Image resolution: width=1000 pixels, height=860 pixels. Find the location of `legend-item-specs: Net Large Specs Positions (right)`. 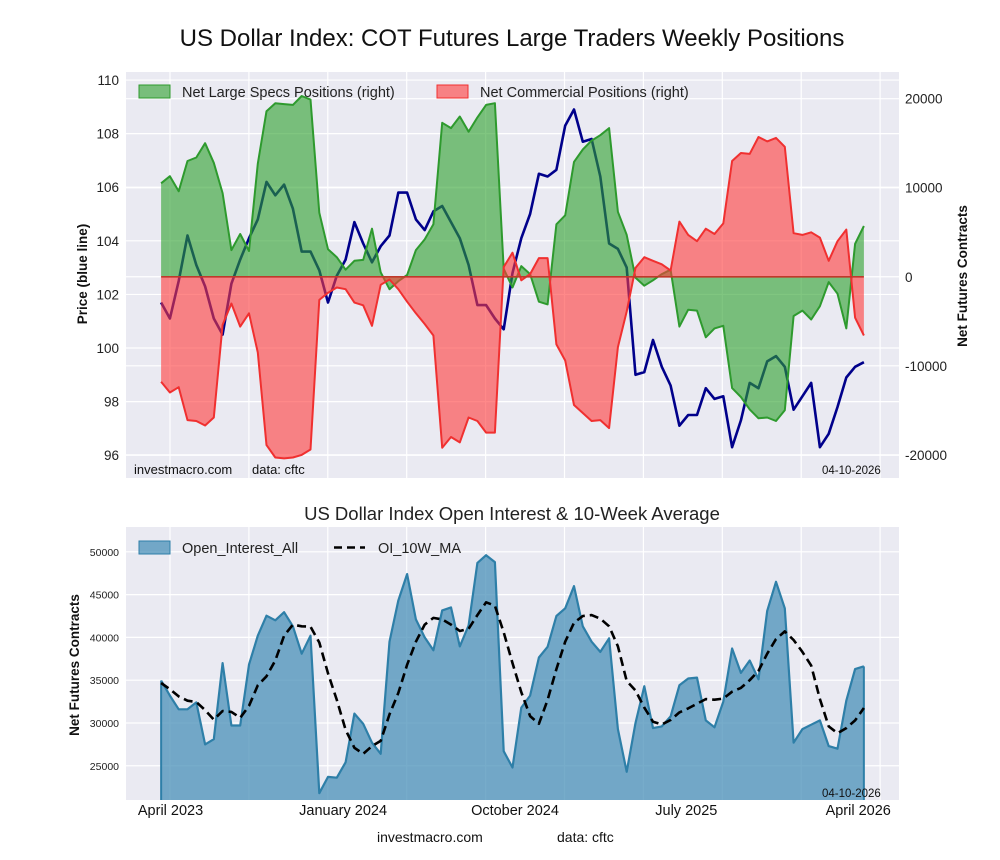

legend-item-specs: Net Large Specs Positions (right) is located at coordinates (266, 92).